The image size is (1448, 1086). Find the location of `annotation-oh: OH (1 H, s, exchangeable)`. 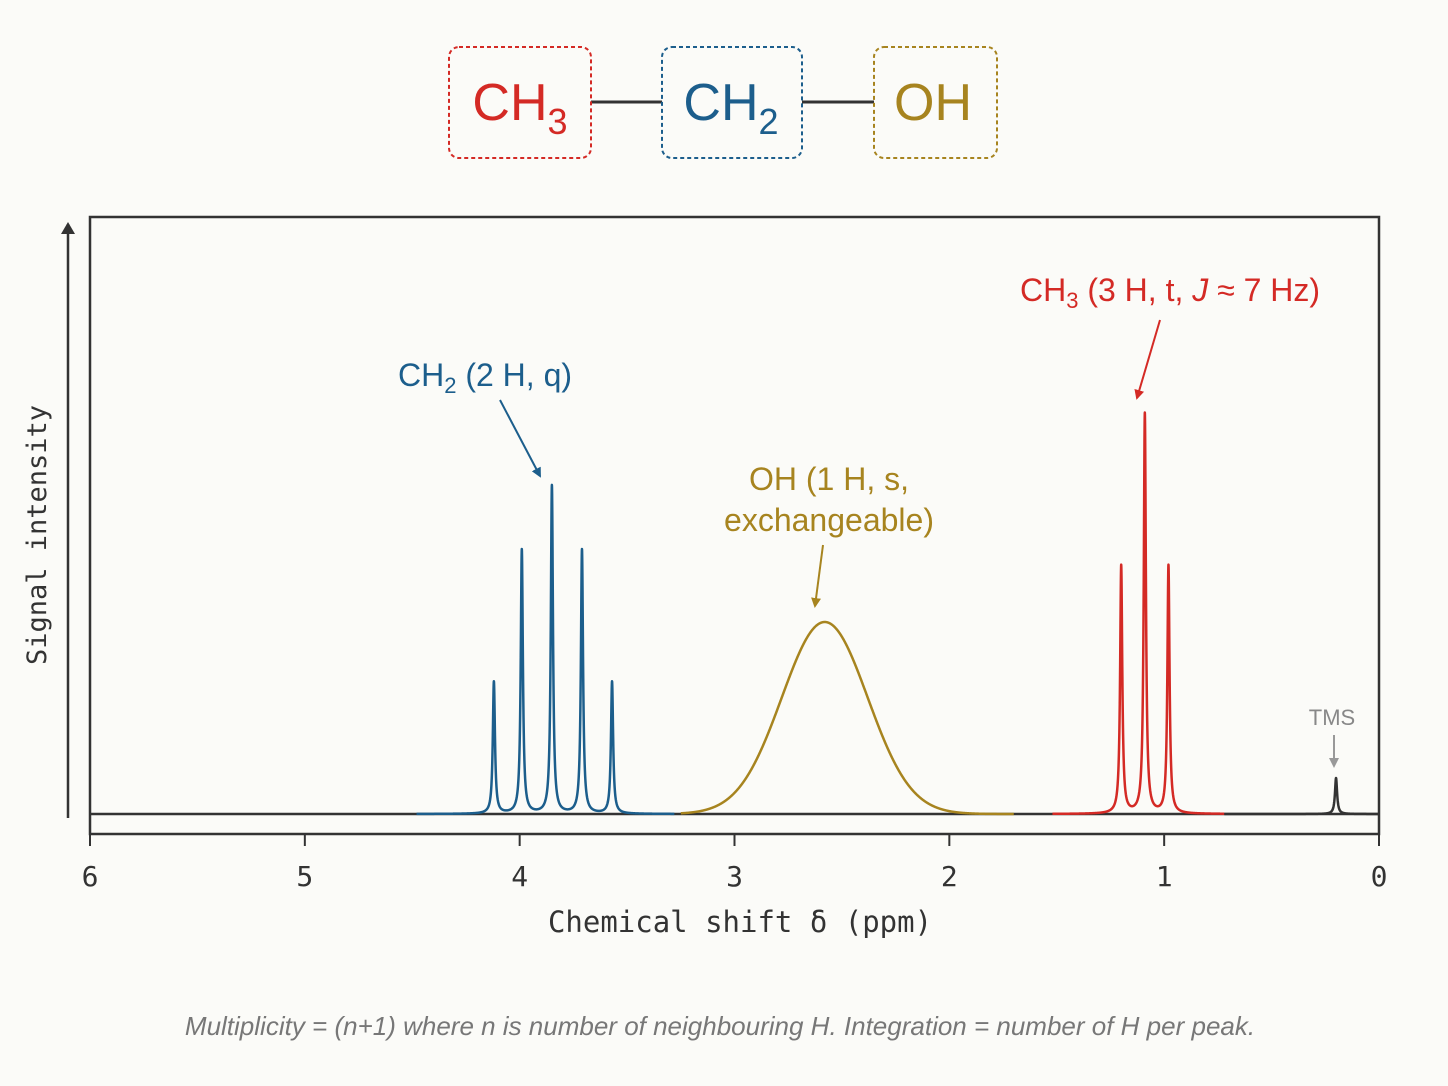

annotation-oh: OH (1 H, s, exchangeable) is located at coordinates (829, 534).